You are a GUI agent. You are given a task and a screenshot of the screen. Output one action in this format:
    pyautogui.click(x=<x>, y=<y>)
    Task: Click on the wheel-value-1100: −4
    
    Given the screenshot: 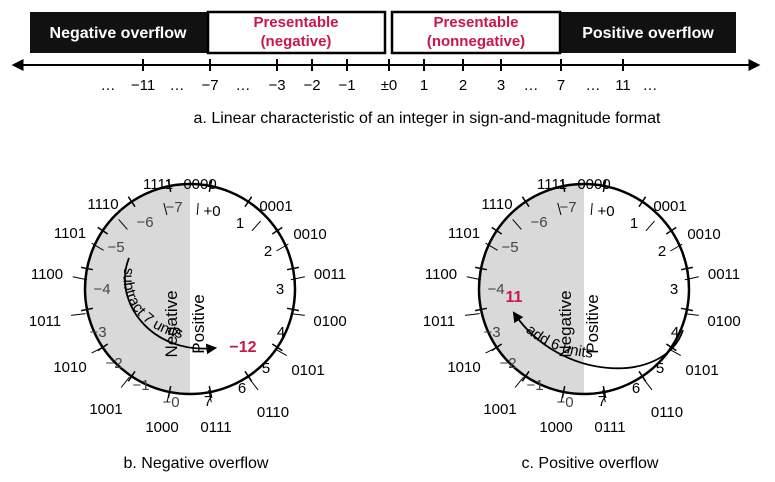 What is the action you would take?
    pyautogui.click(x=495, y=289)
    